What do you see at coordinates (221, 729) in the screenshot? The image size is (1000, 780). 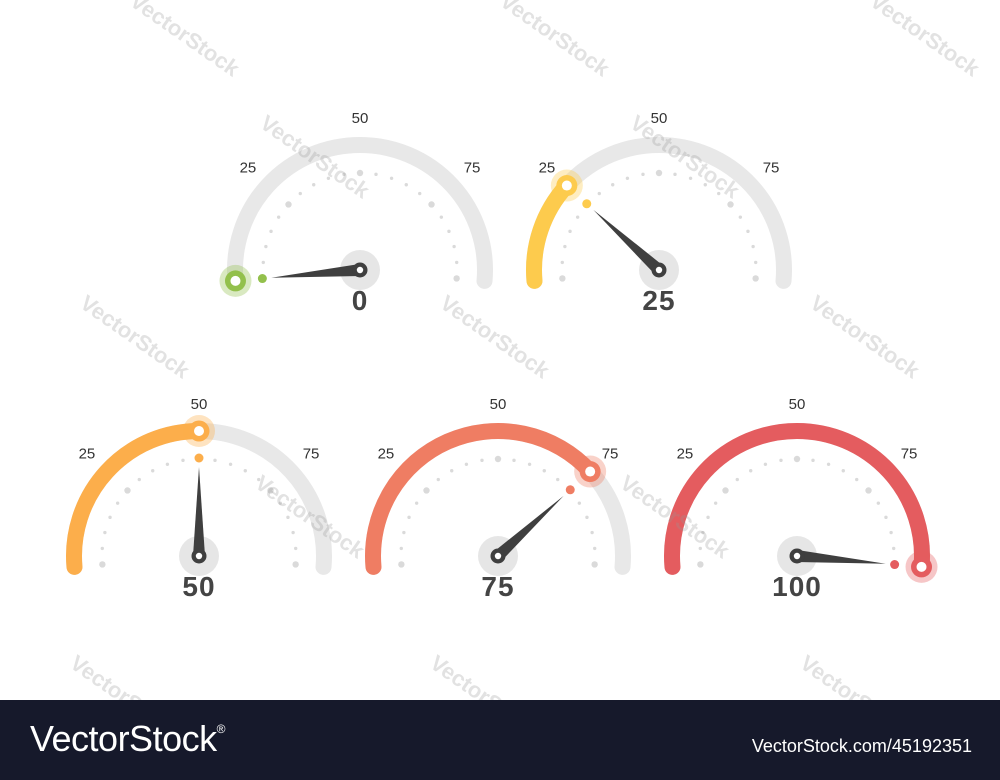 I see `registered-mark: ®` at bounding box center [221, 729].